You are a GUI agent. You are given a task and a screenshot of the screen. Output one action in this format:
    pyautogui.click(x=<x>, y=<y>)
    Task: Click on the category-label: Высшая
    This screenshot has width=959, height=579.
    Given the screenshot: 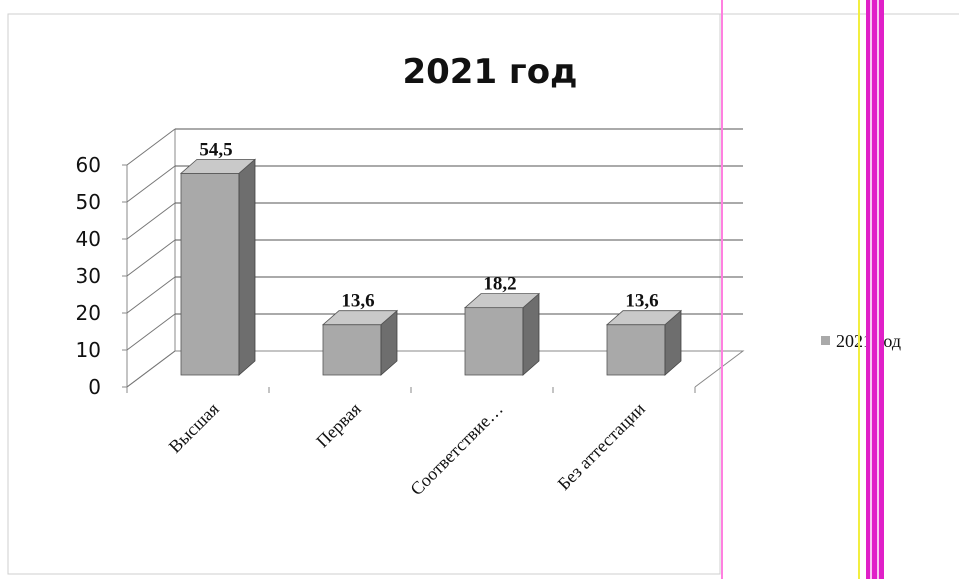 What is the action you would take?
    pyautogui.click(x=194, y=428)
    